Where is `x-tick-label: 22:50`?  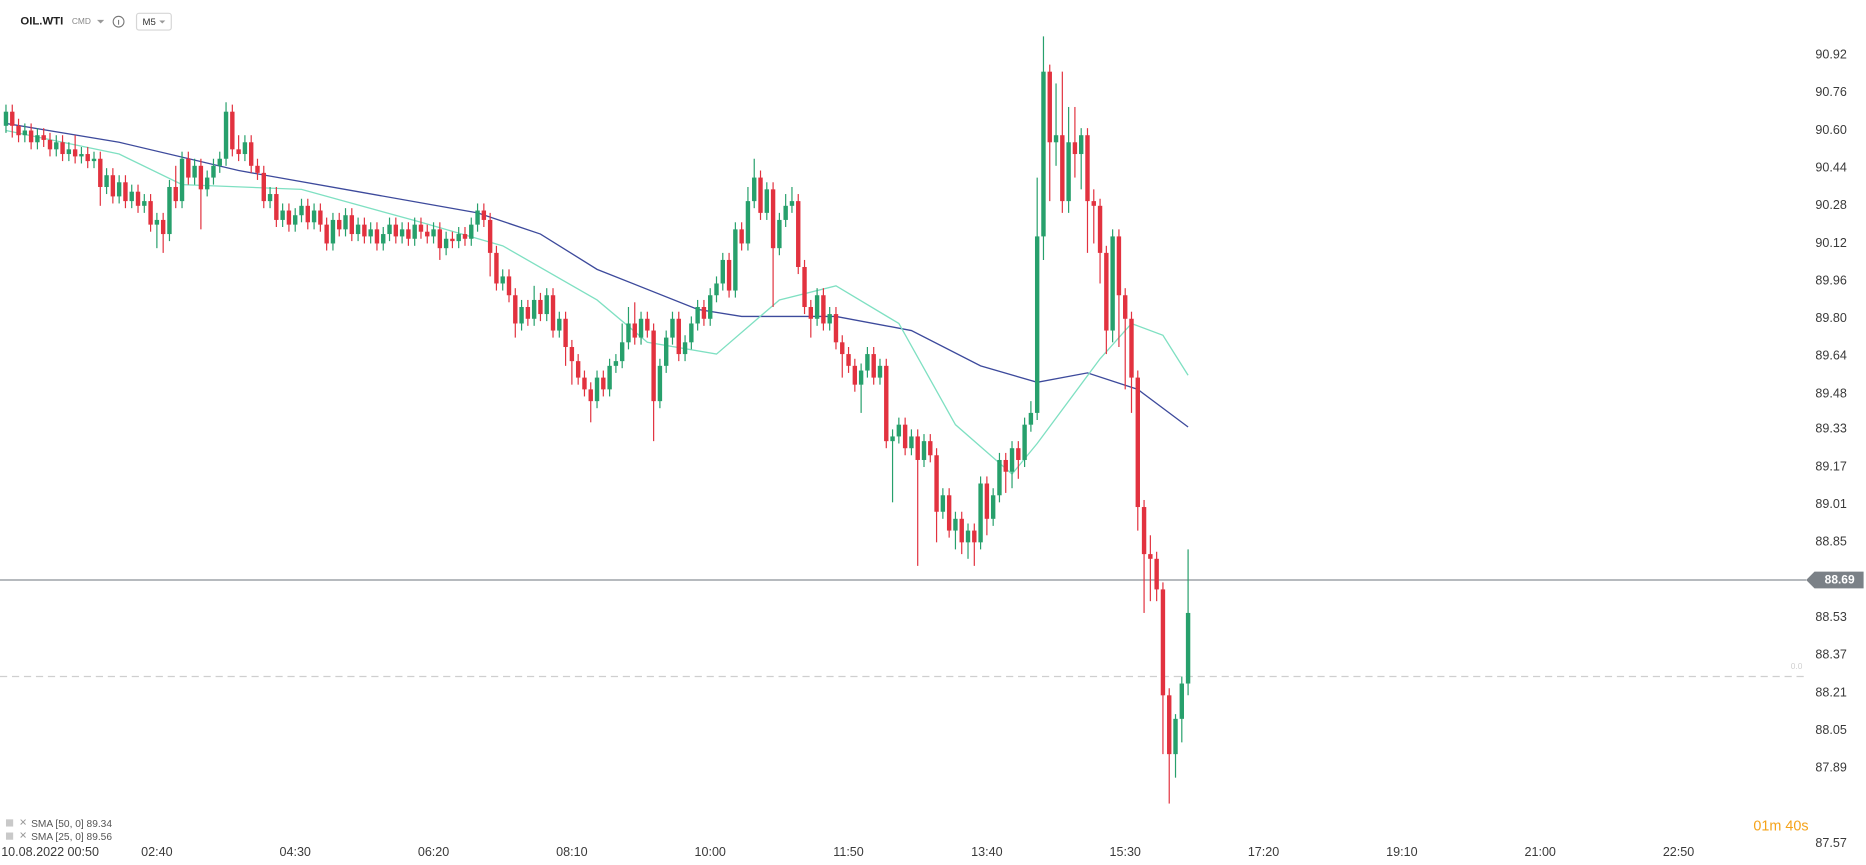
x-tick-label: 22:50 is located at coordinates (1678, 852).